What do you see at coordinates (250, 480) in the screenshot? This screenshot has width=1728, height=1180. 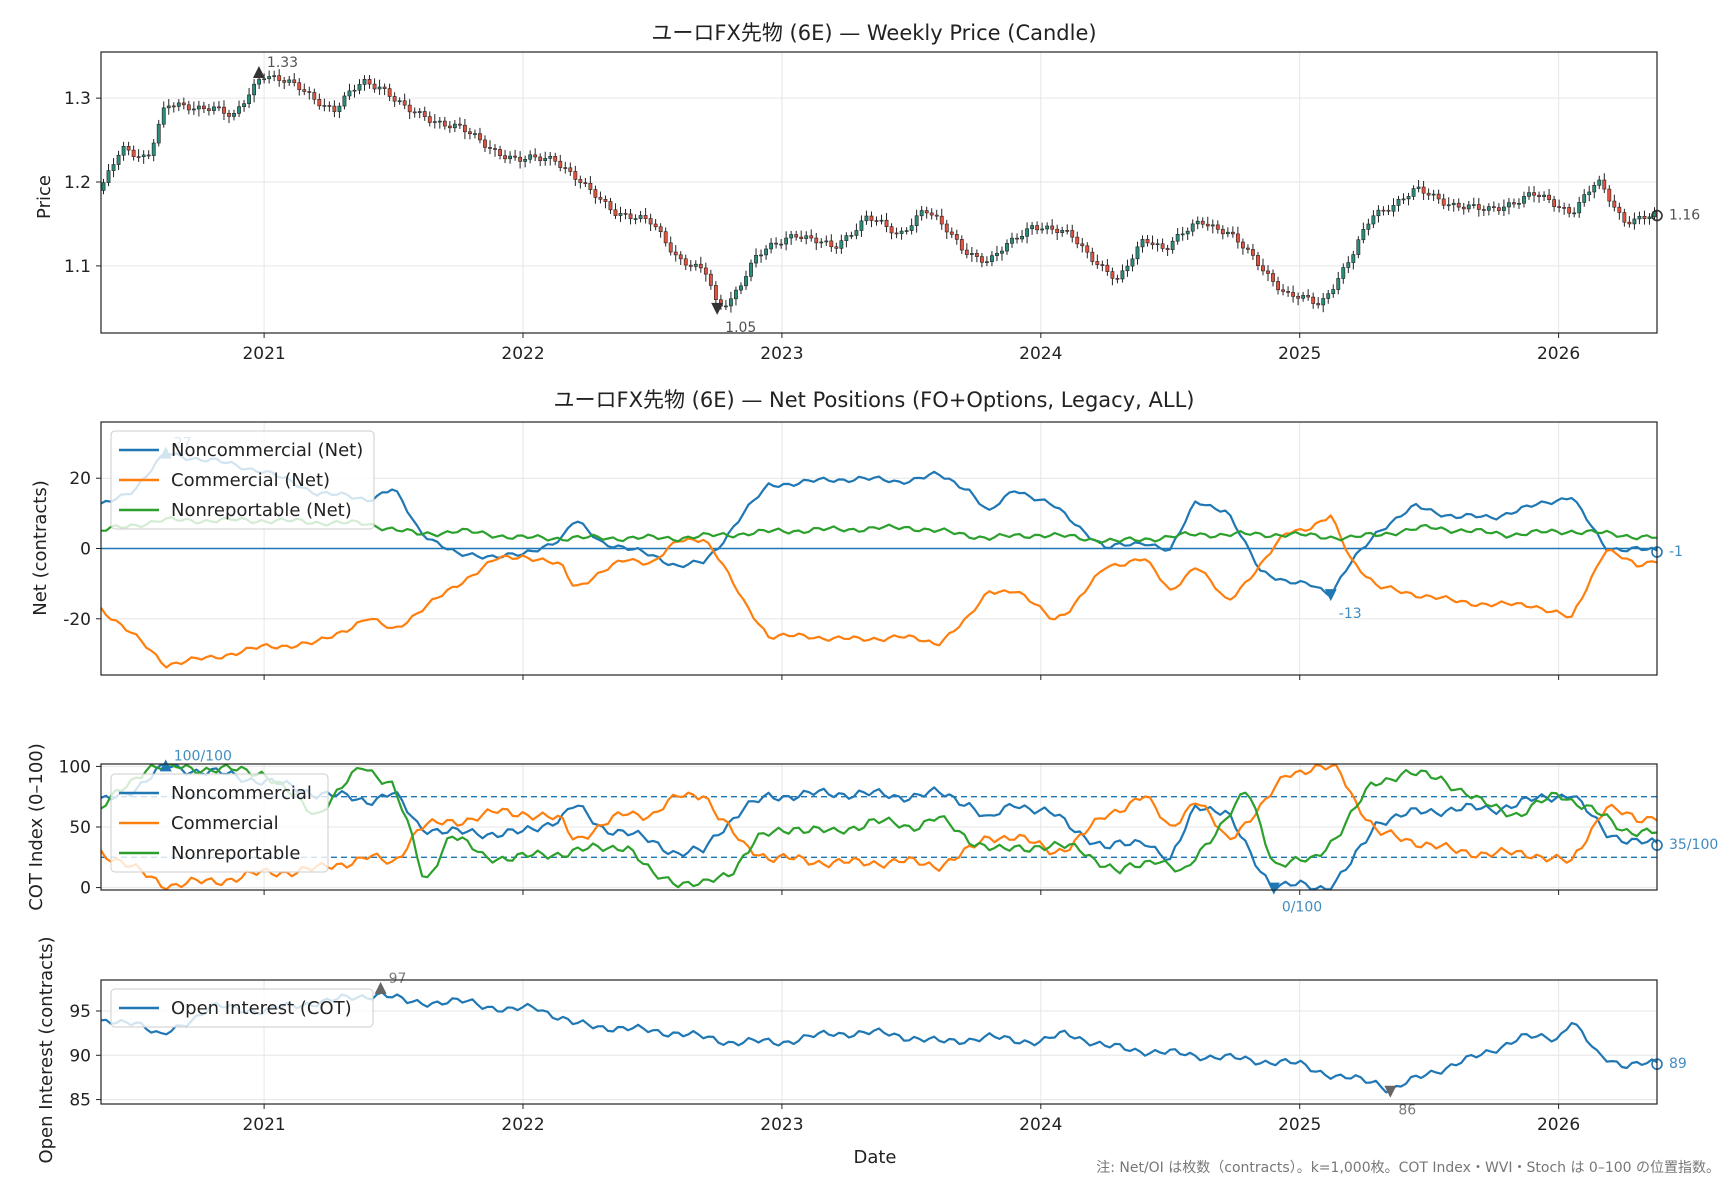 I see `legend-label: Commercial (Net)` at bounding box center [250, 480].